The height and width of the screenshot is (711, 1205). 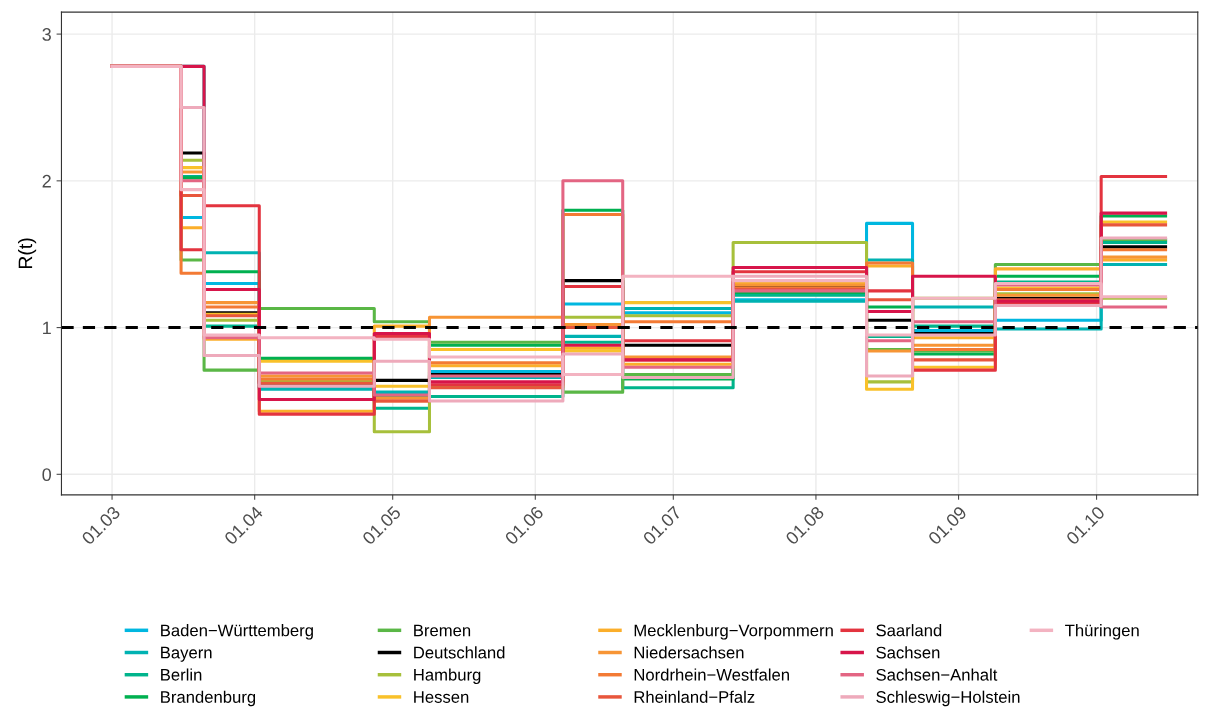 I want to click on legend-label: Hamburg, so click(x=447, y=676).